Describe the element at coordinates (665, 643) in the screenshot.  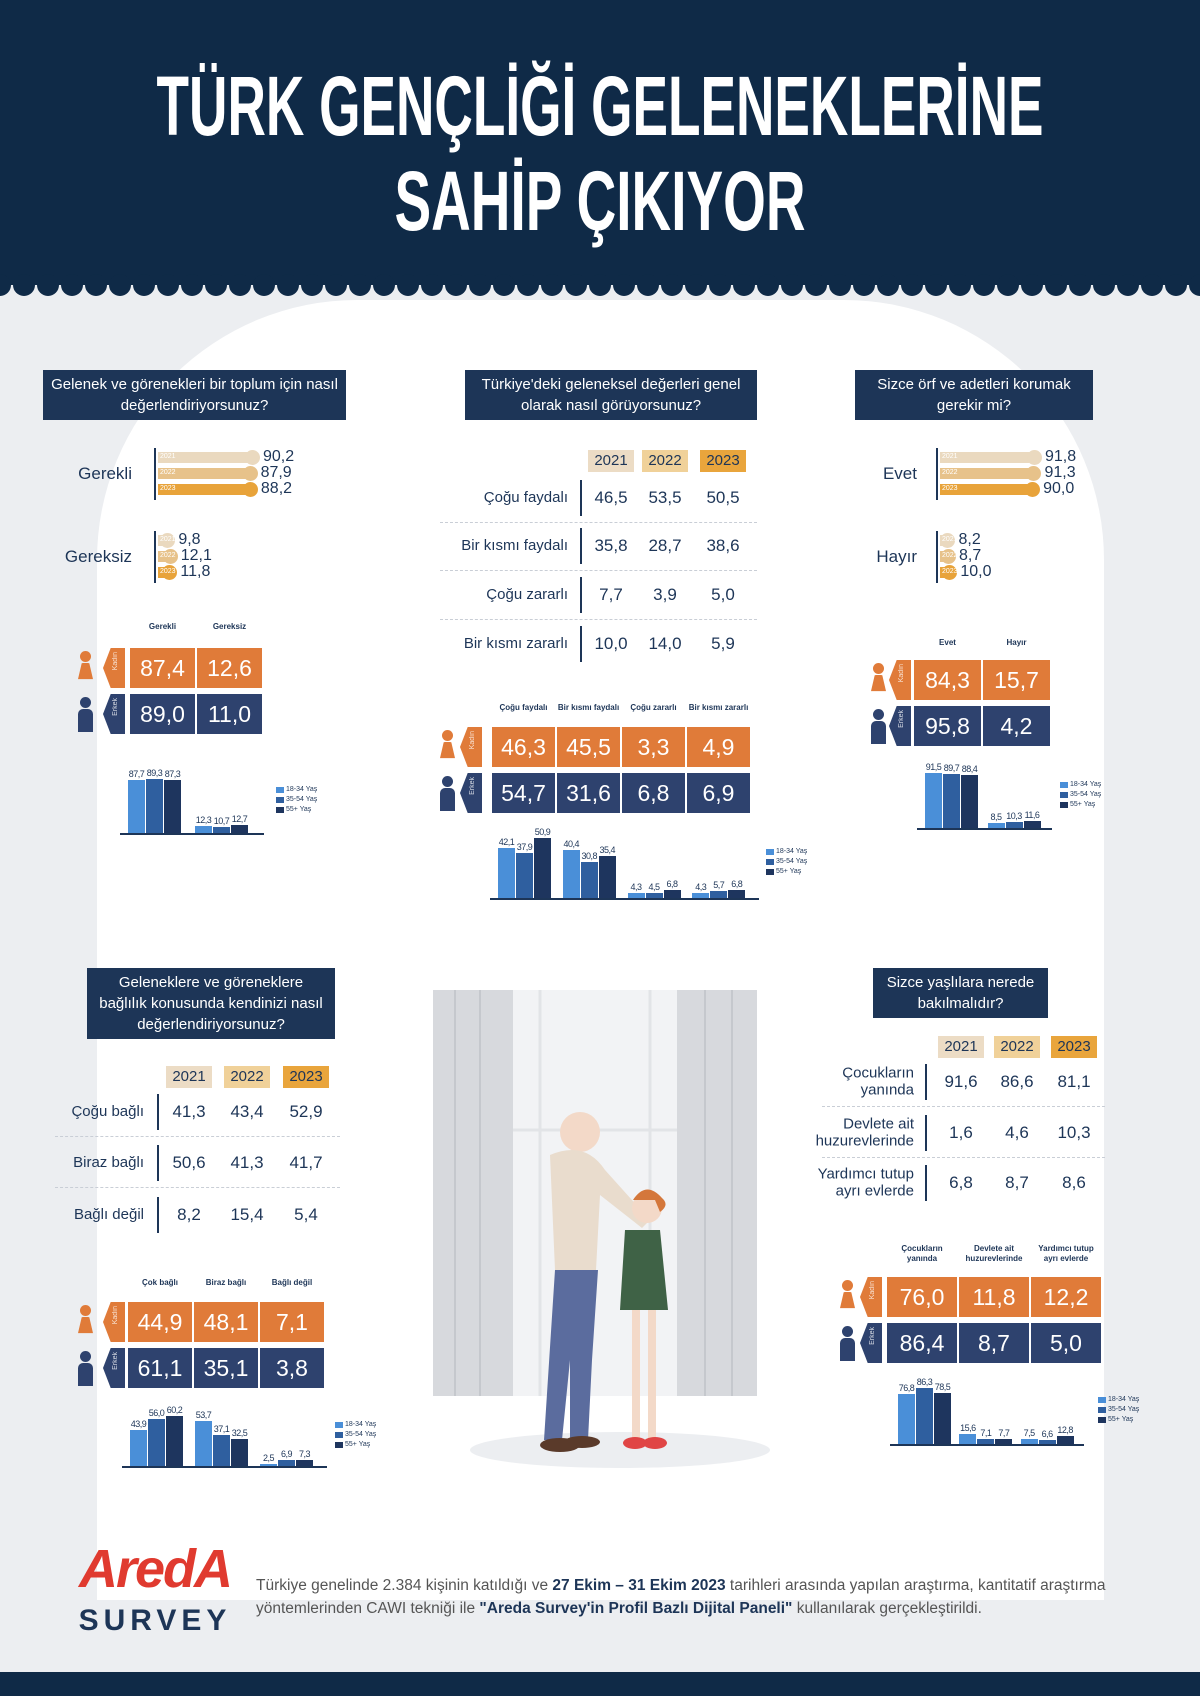
I see `cell: 14,0` at that location.